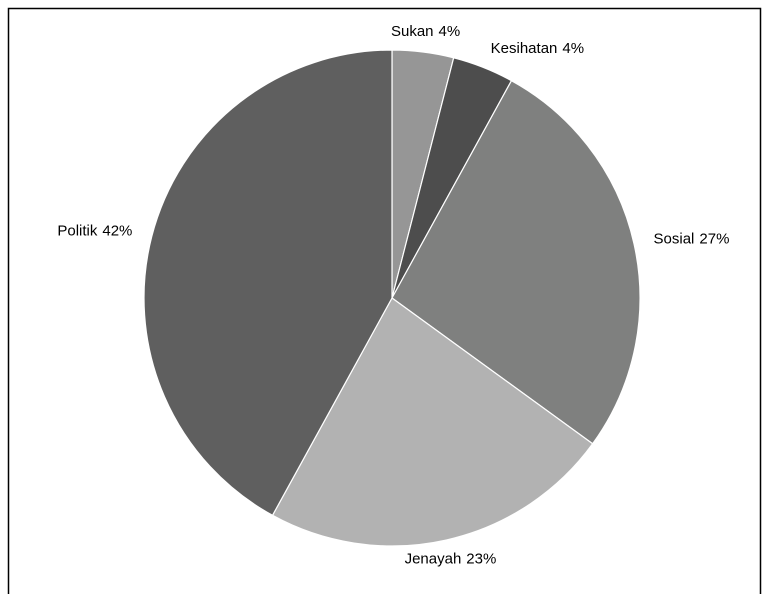 This screenshot has width=769, height=594. I want to click on slice-label: Sukan 4%, so click(425, 31).